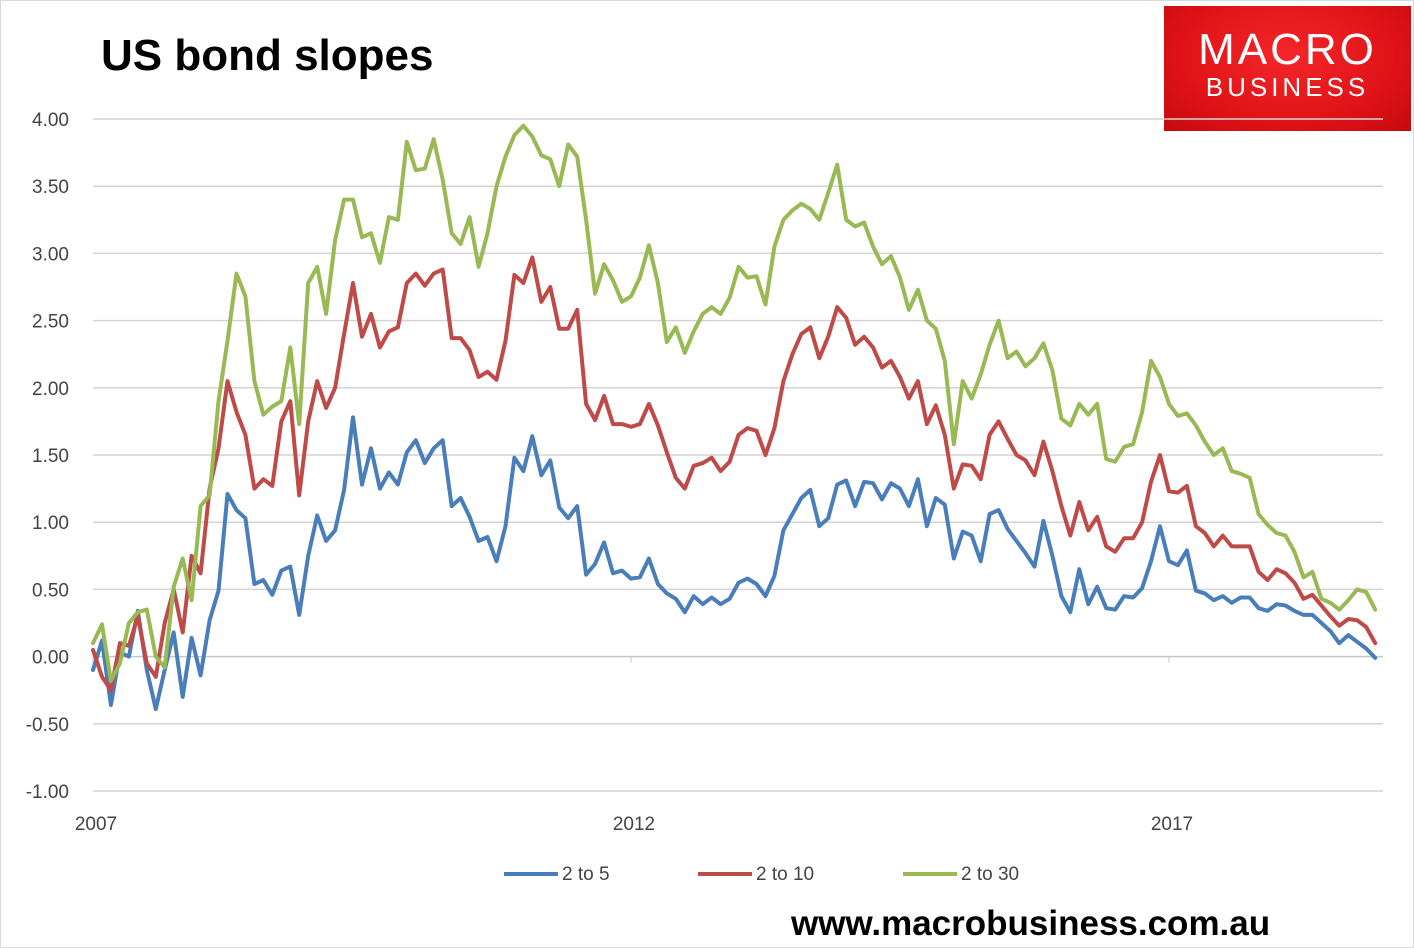 The height and width of the screenshot is (948, 1414). I want to click on y-tick-label: 2.50, so click(50, 322).